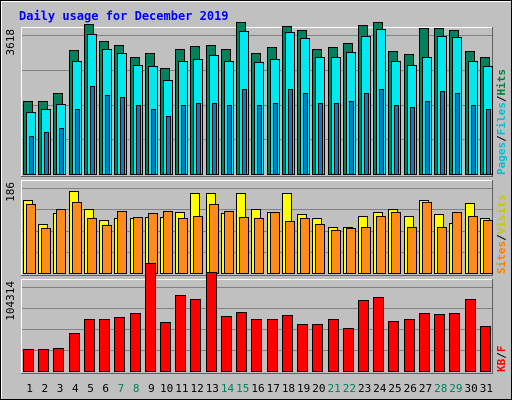 The height and width of the screenshot is (400, 512). Describe the element at coordinates (349, 388) in the screenshot. I see `x-tick-day-22: 22` at that location.